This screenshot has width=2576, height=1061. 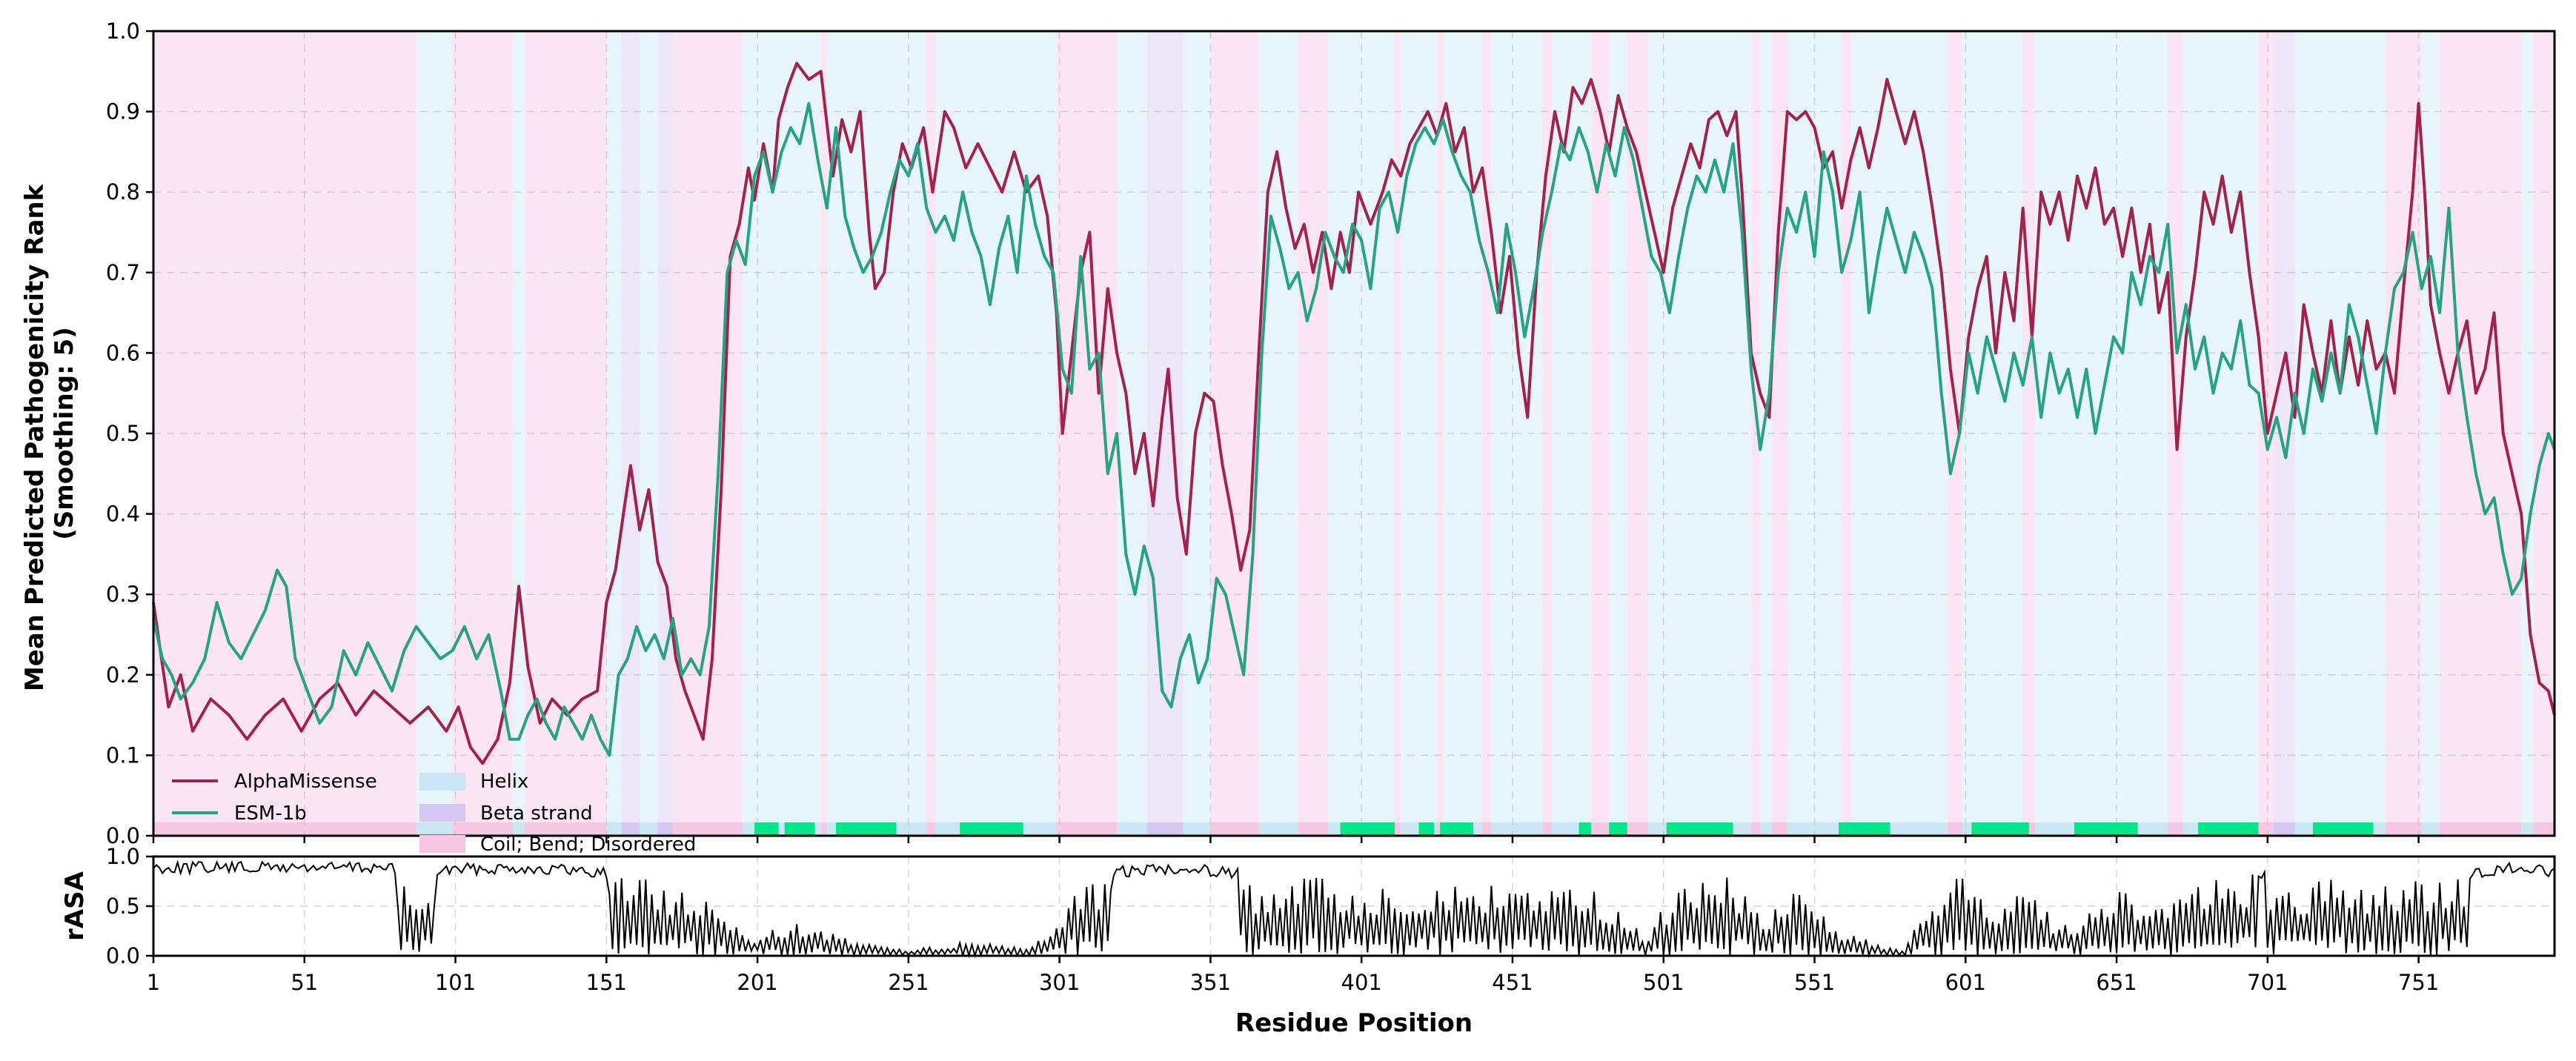 What do you see at coordinates (75, 906) in the screenshot?
I see `bottom-y-axis-title: rASA` at bounding box center [75, 906].